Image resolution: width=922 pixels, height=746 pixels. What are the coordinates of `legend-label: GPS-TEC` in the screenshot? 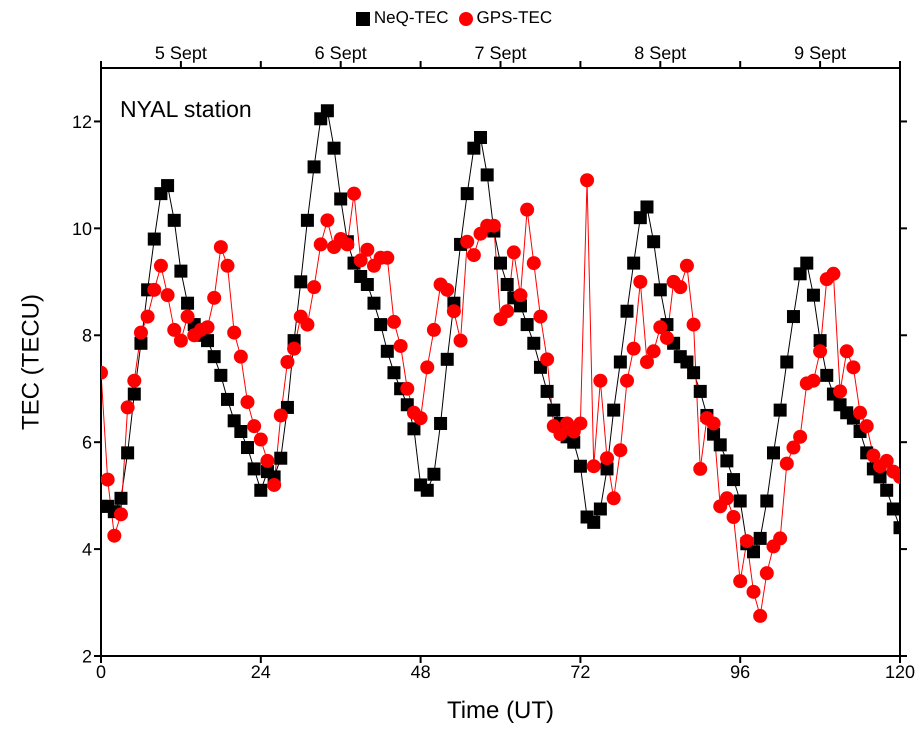 It's located at (514, 17).